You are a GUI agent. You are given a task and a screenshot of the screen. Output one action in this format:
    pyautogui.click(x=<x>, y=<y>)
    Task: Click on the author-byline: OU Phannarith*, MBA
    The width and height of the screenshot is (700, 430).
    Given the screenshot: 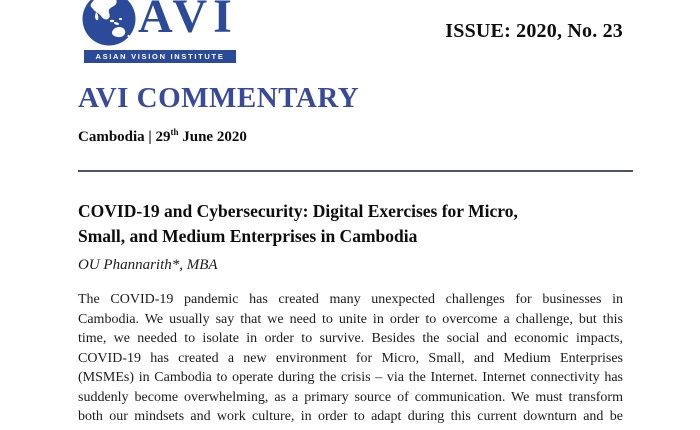 What is the action you would take?
    pyautogui.click(x=148, y=265)
    